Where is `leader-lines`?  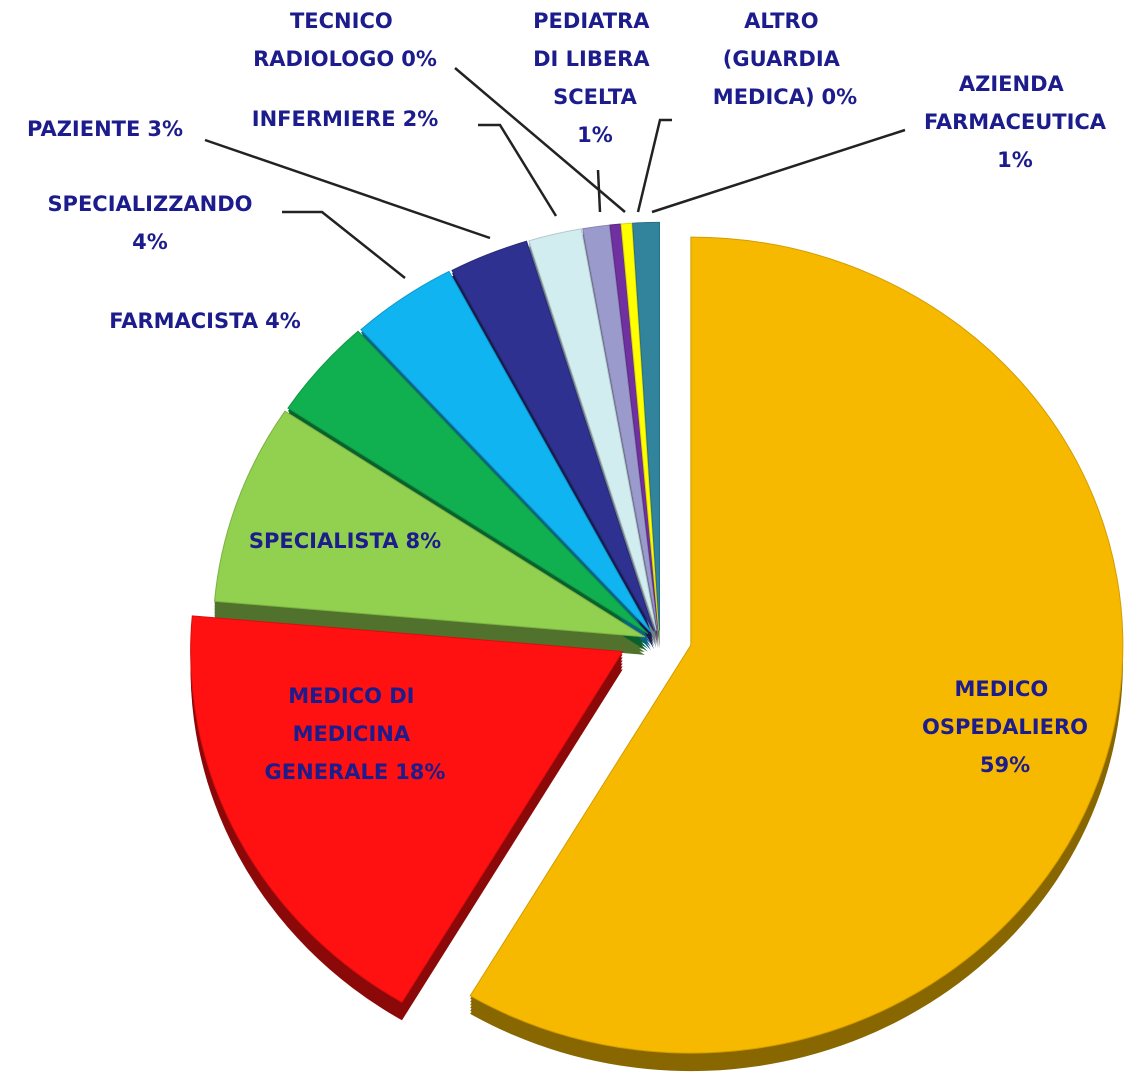 leader-lines is located at coordinates (555, 173).